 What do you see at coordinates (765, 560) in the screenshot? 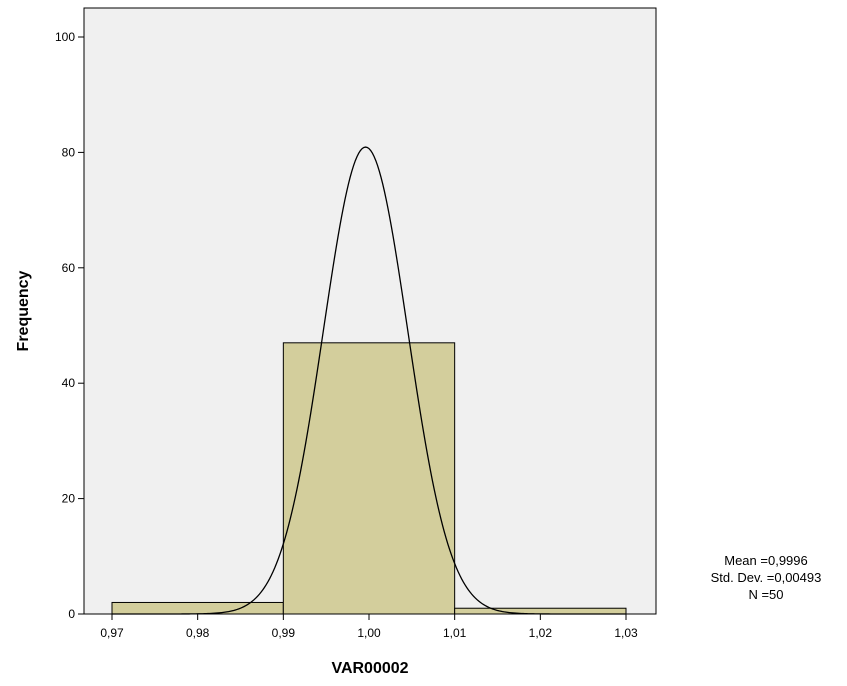
I see `stats-mean: Mean =0,9996` at bounding box center [765, 560].